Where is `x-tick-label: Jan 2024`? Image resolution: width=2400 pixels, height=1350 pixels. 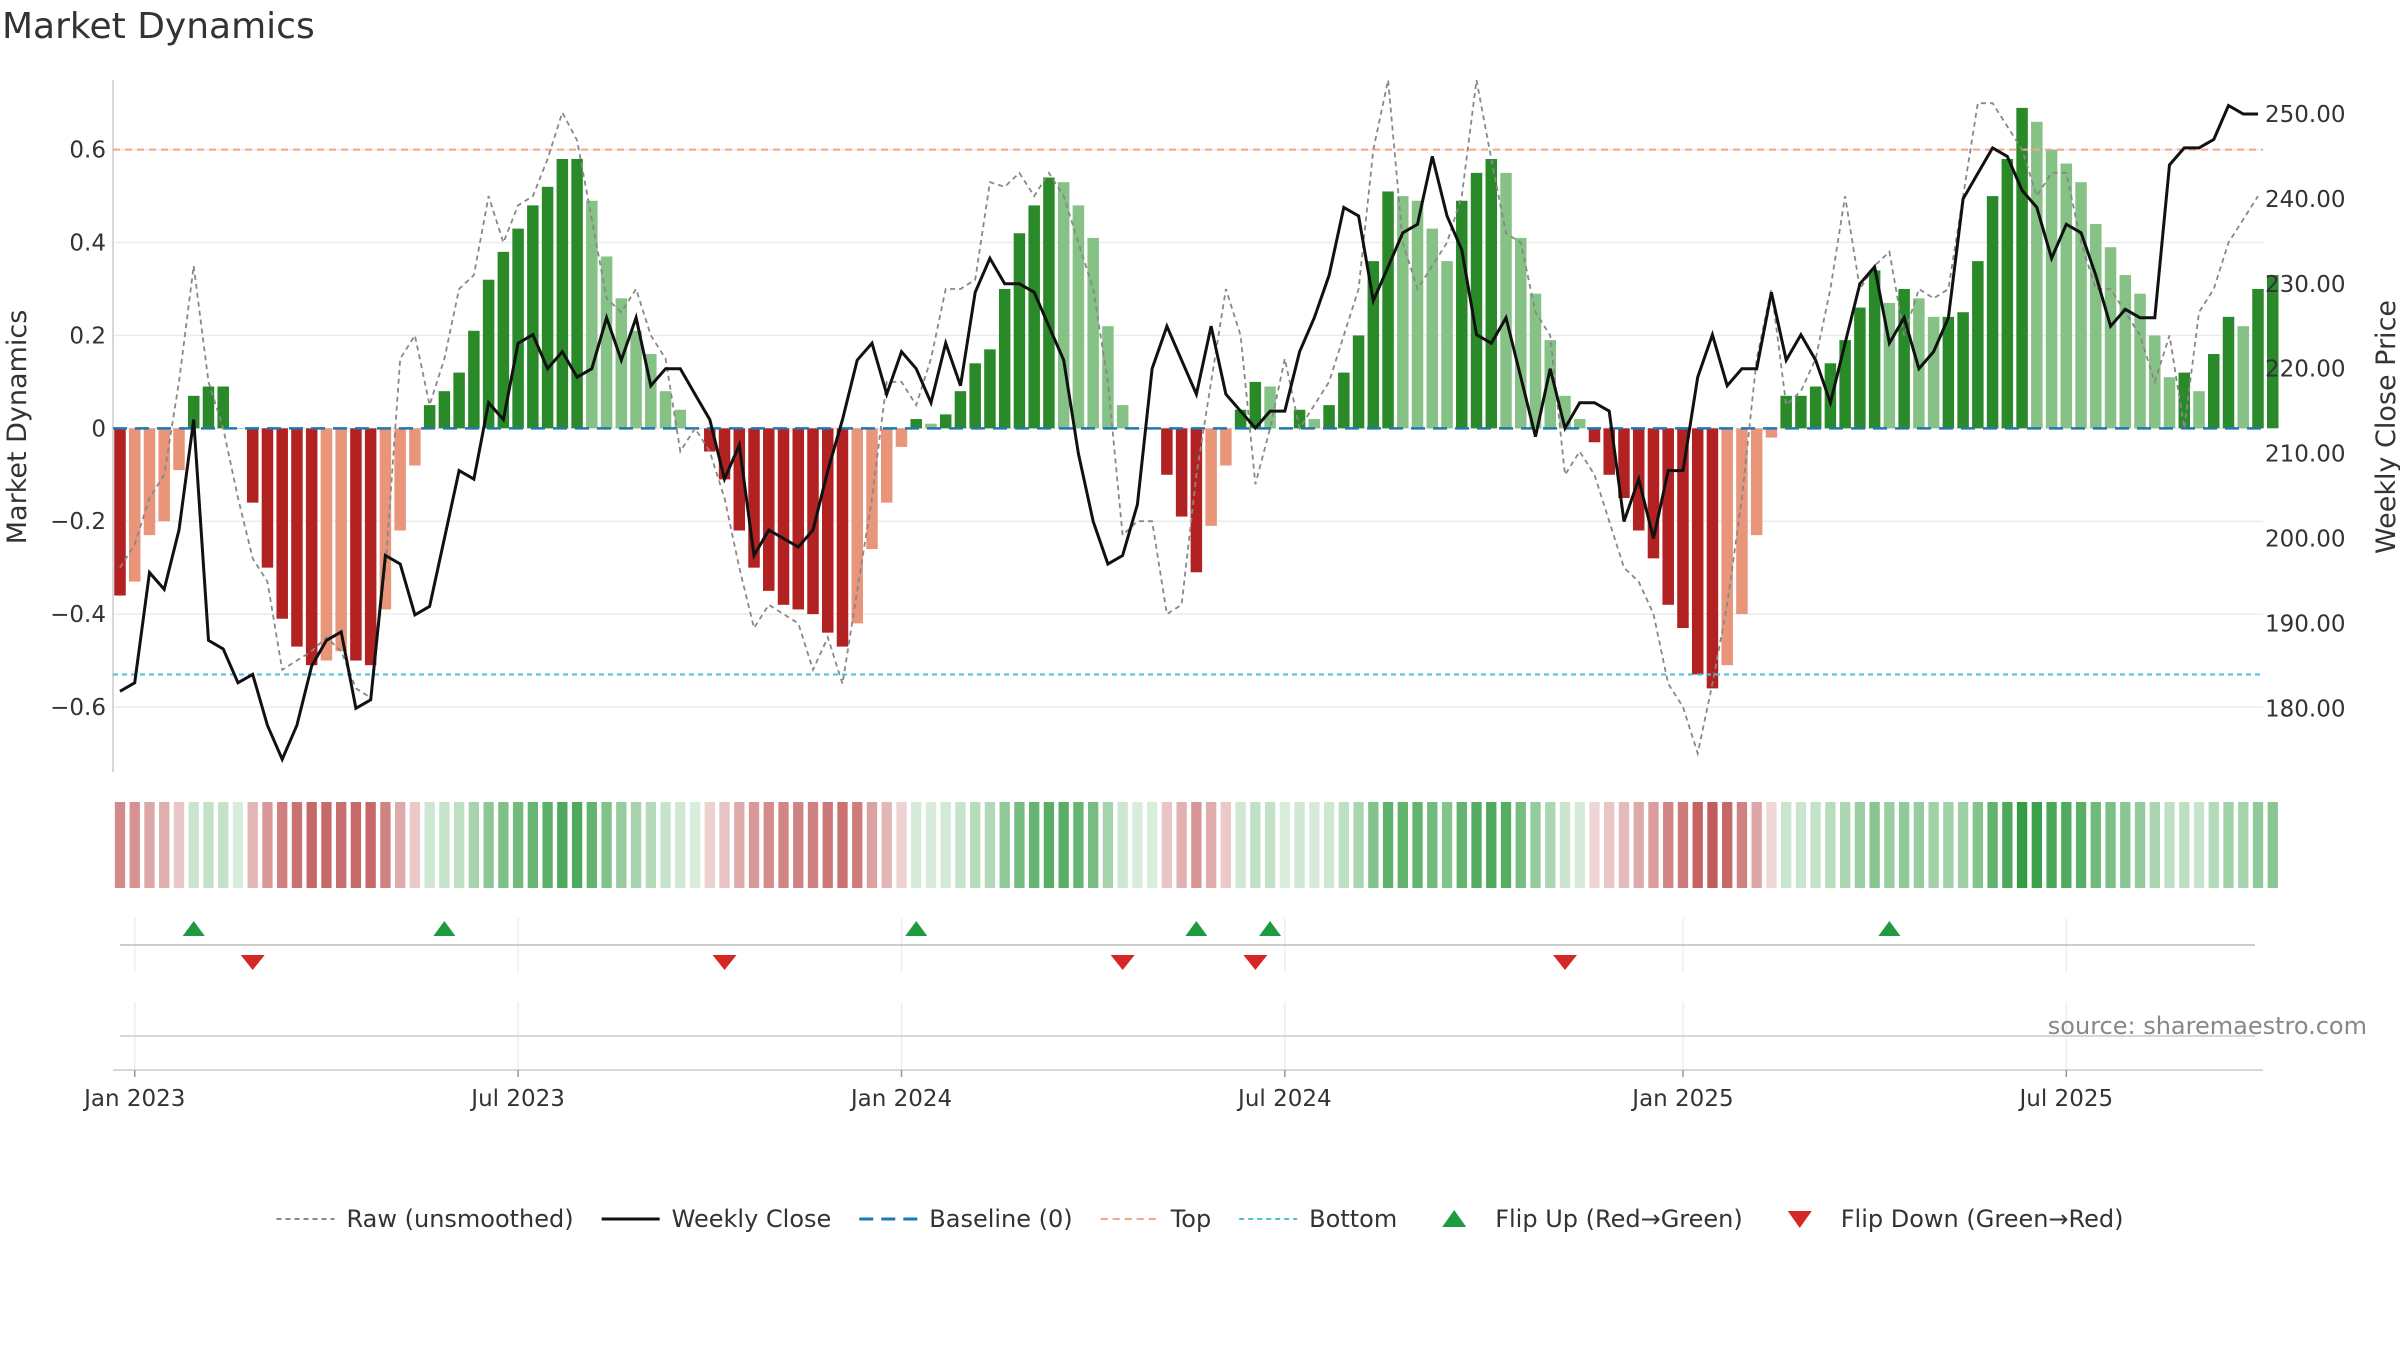 x-tick-label: Jan 2024 is located at coordinates (900, 1099).